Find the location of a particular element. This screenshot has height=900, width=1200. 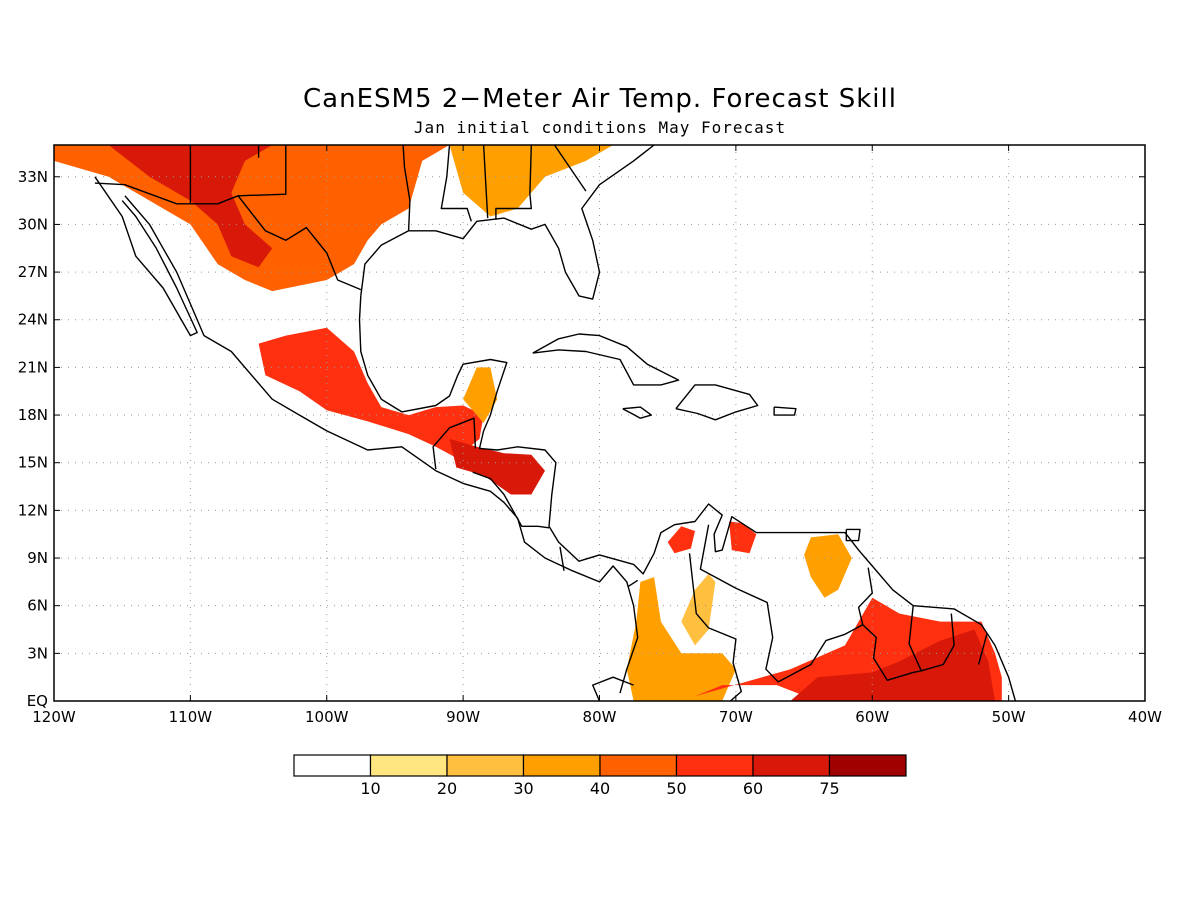

x-tick-label: 90W is located at coordinates (463, 717).